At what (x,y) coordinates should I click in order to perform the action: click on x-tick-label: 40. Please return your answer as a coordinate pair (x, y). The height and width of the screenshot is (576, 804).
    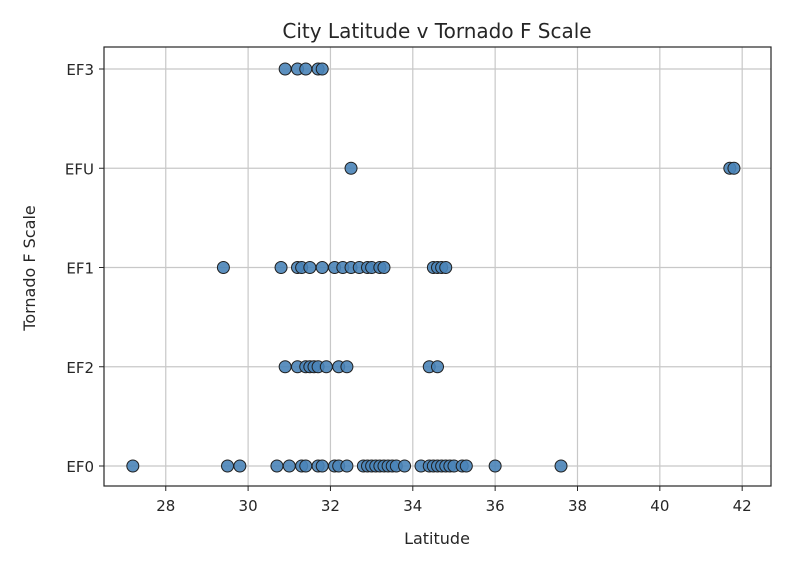
    Looking at the image, I should click on (659, 506).